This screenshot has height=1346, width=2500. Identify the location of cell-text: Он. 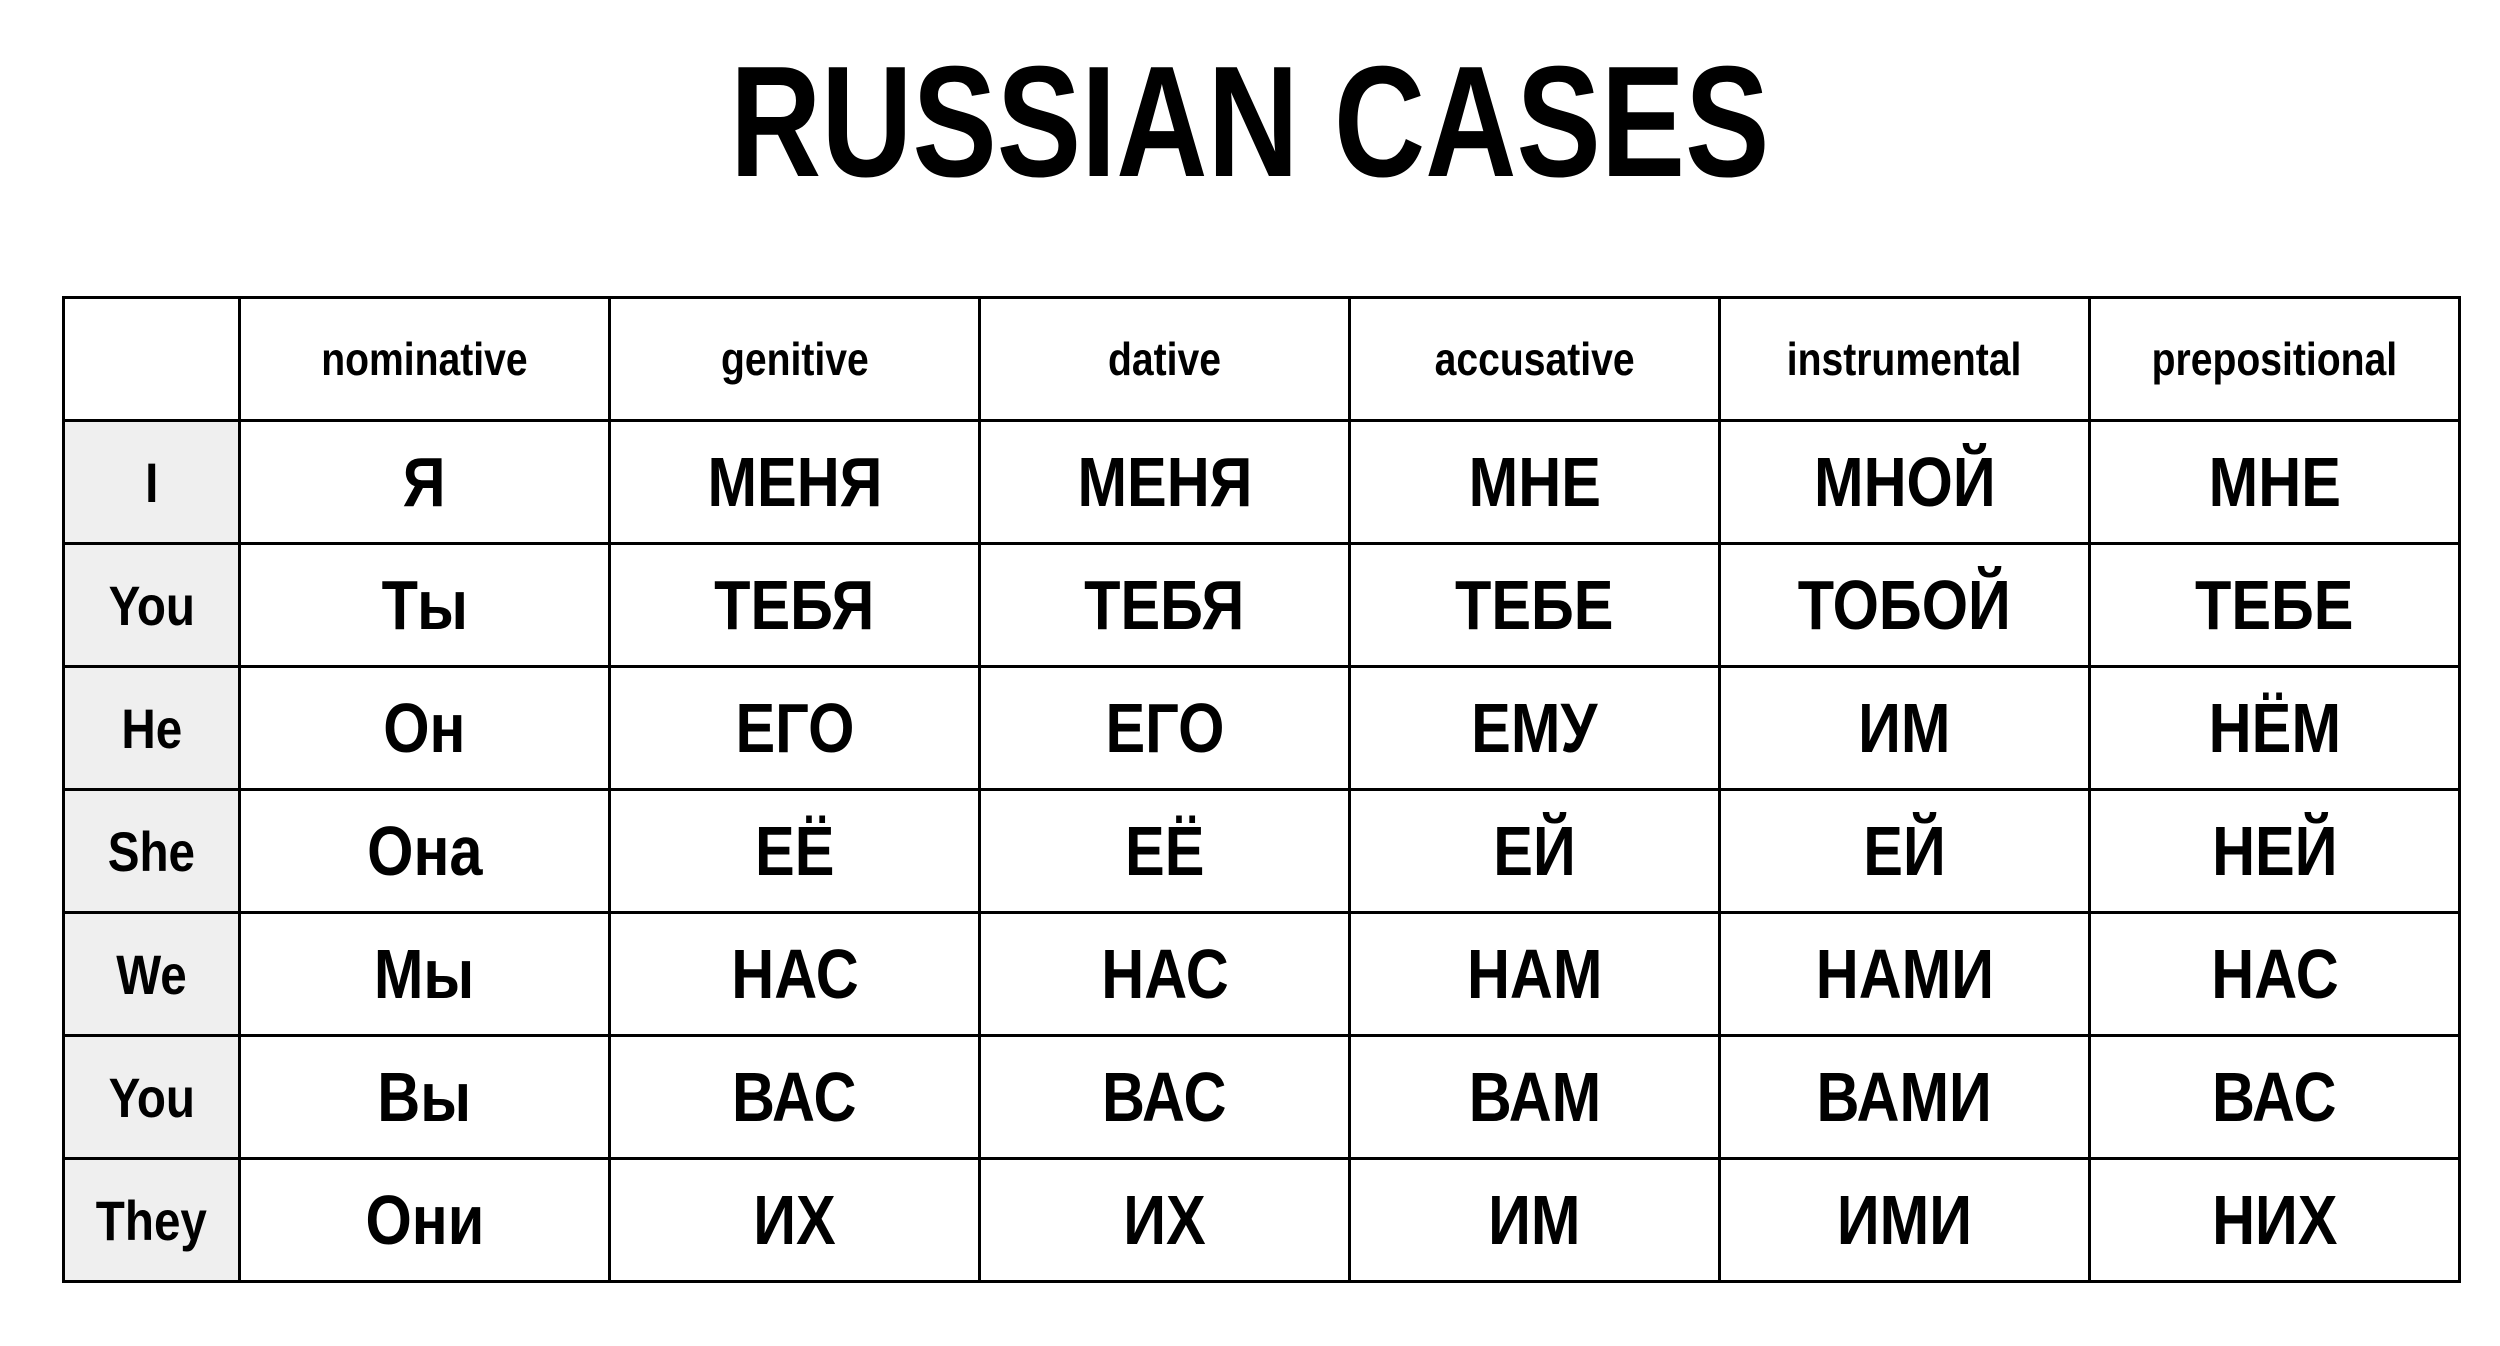
(424, 728).